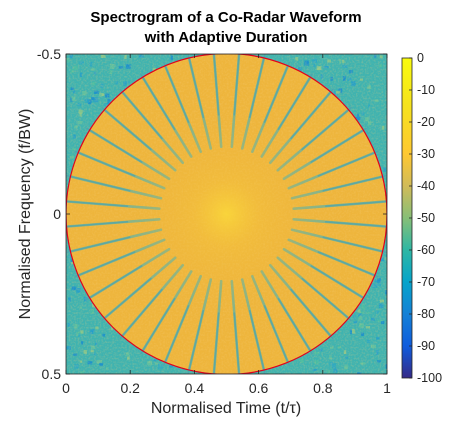 The width and height of the screenshot is (456, 423). Describe the element at coordinates (426, 122) in the screenshot. I see `colorbar-tick-label: -20` at that location.